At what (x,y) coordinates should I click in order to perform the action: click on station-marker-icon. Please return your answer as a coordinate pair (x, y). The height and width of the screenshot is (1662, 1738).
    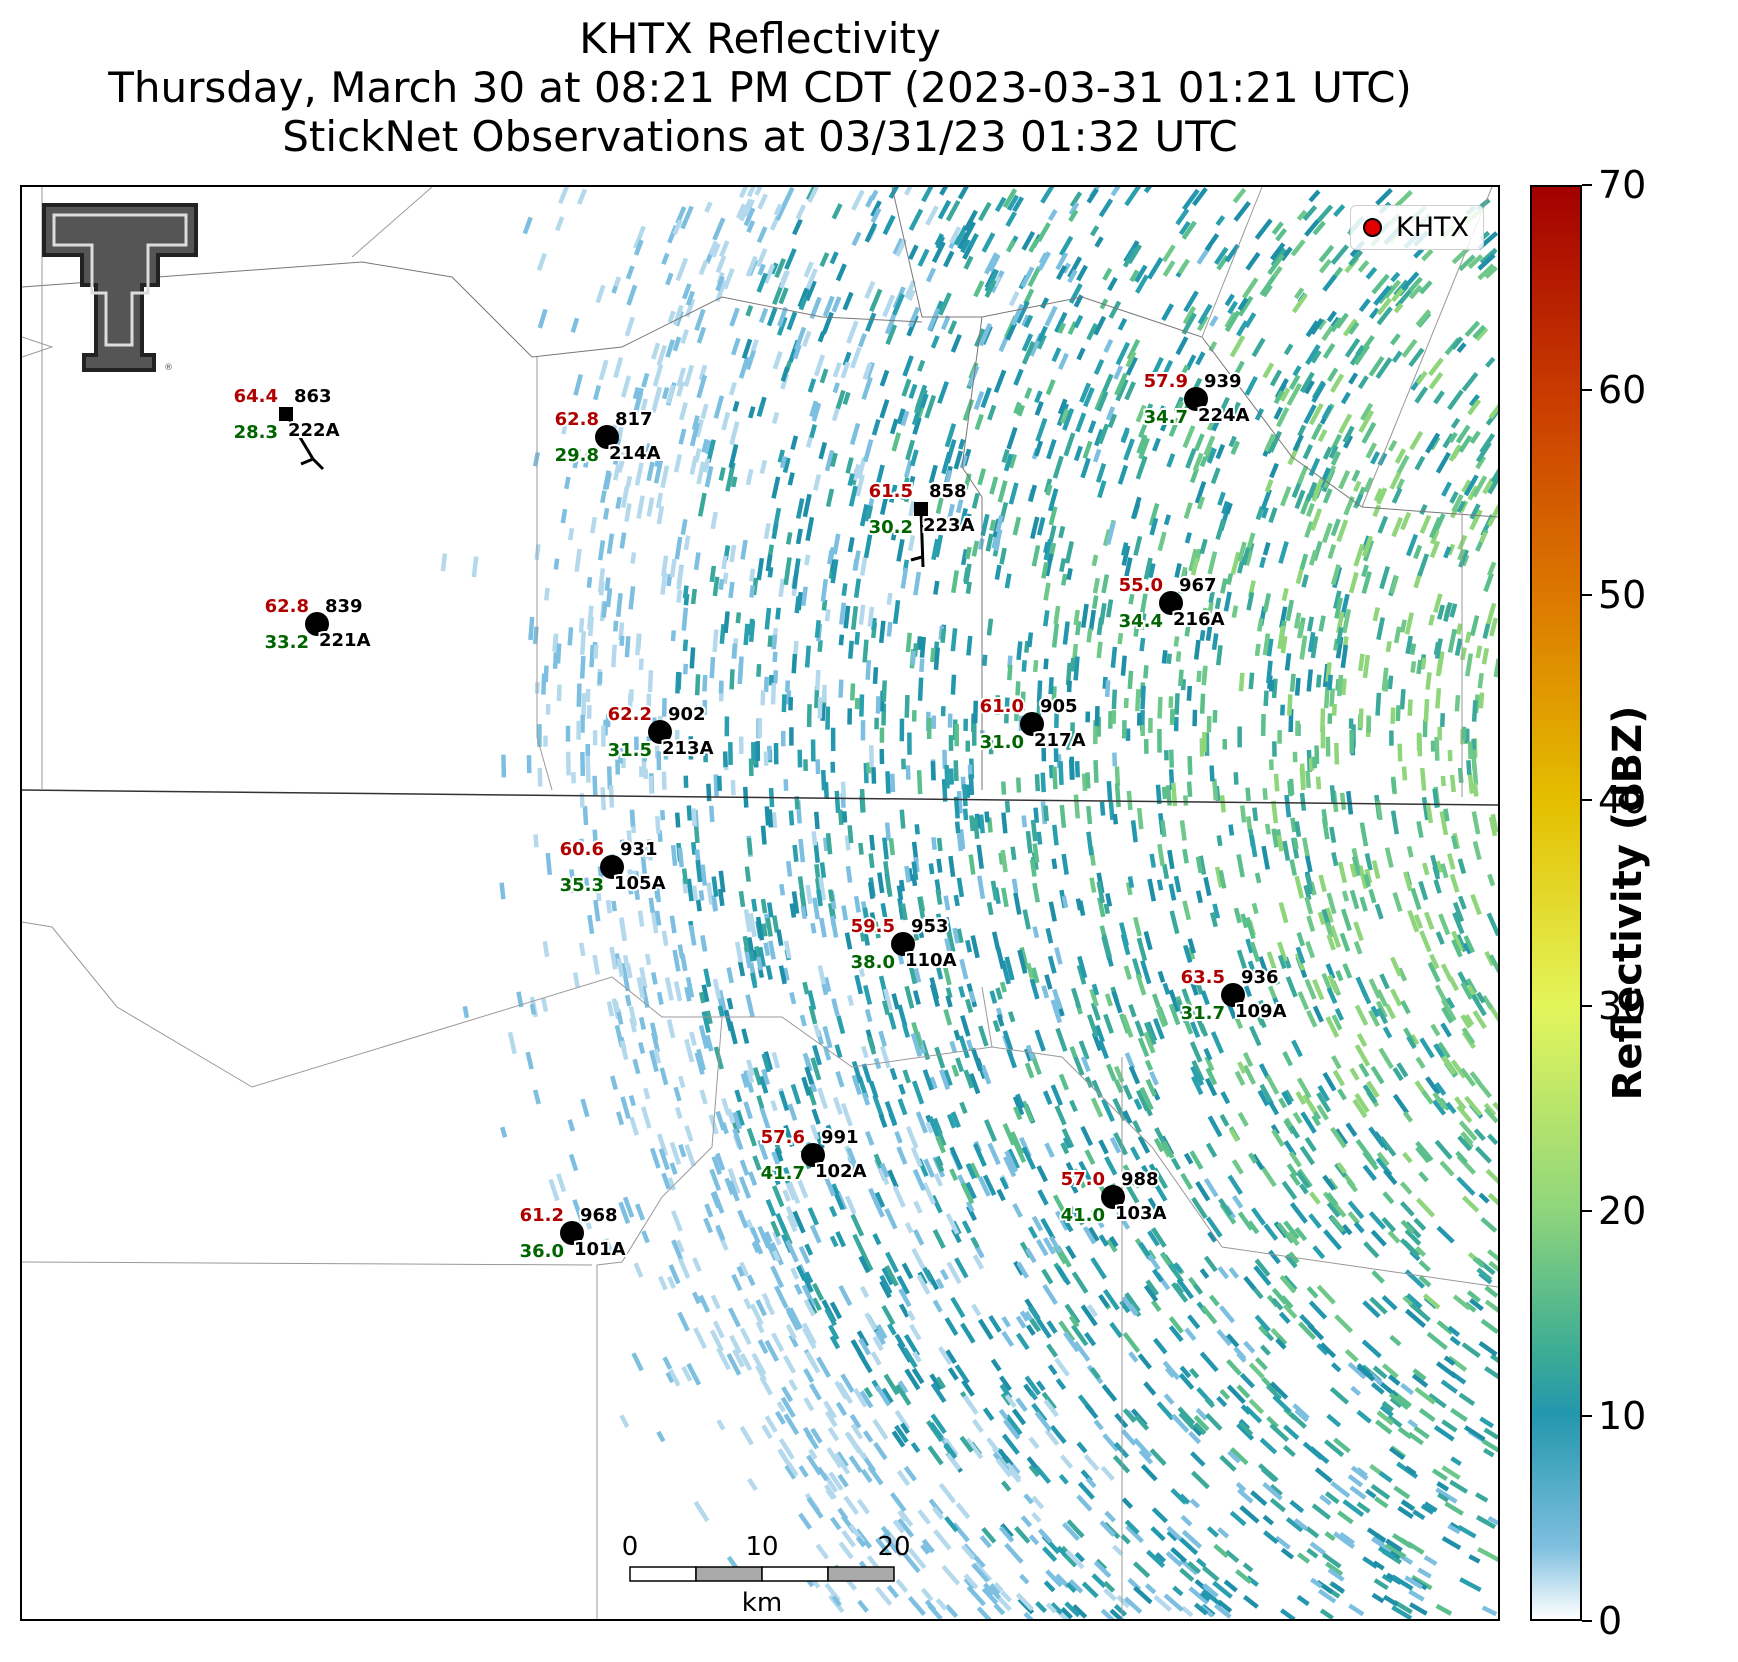
    Looking at the image, I should click on (1196, 399).